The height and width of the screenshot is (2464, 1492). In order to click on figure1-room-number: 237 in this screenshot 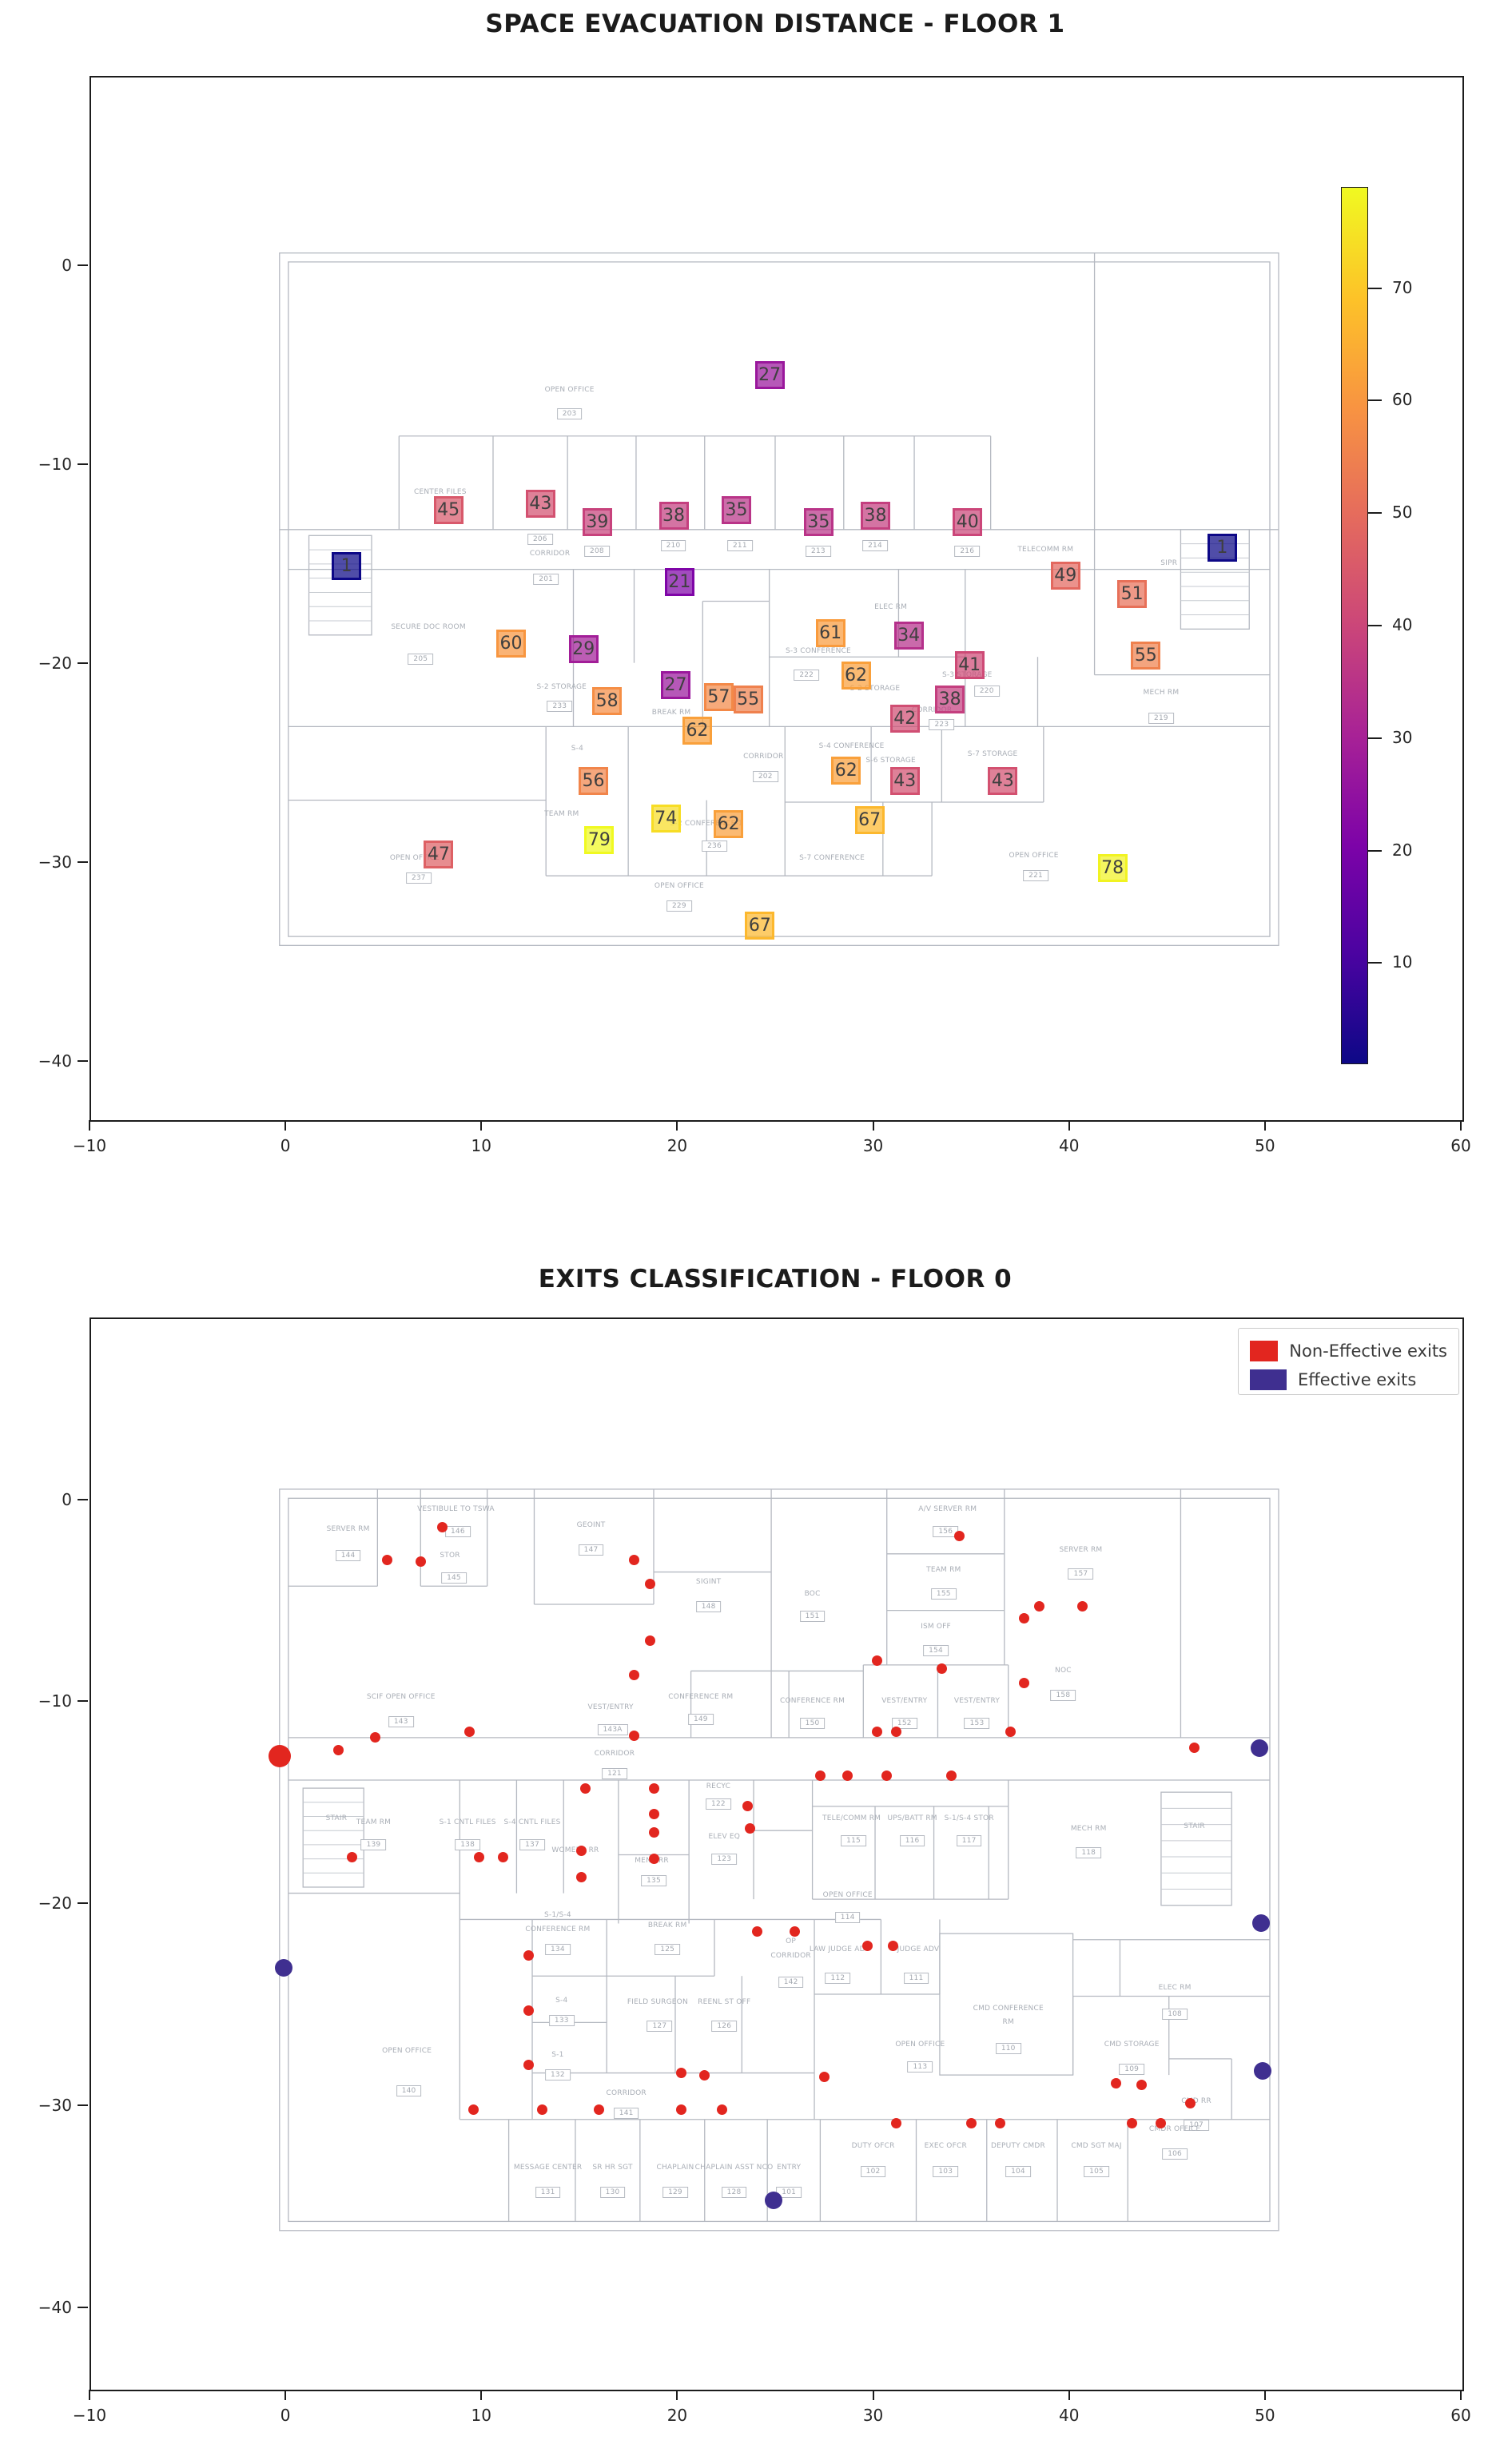, I will do `click(418, 878)`.